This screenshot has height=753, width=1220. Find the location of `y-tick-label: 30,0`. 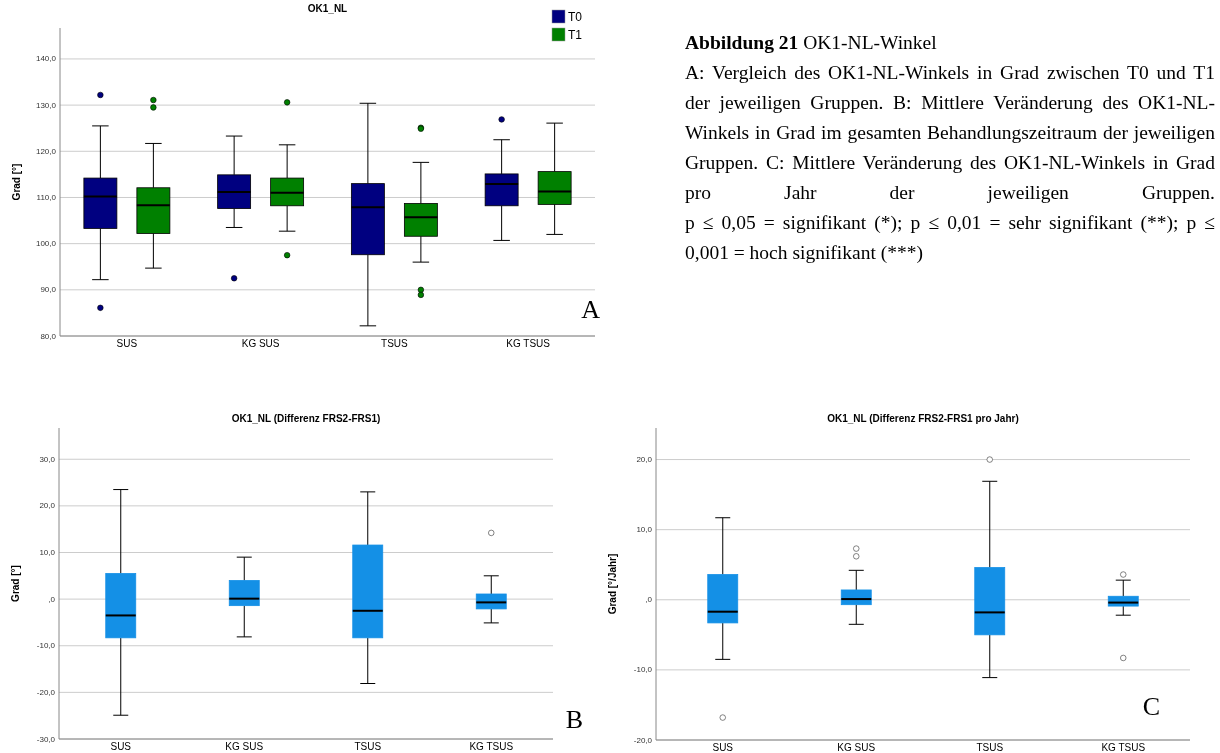

y-tick-label: 30,0 is located at coordinates (47, 459).